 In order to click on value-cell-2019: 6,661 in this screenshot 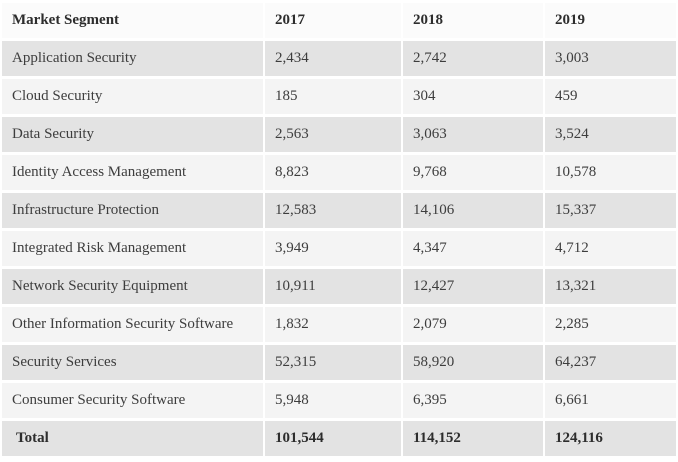, I will do `click(610, 400)`.